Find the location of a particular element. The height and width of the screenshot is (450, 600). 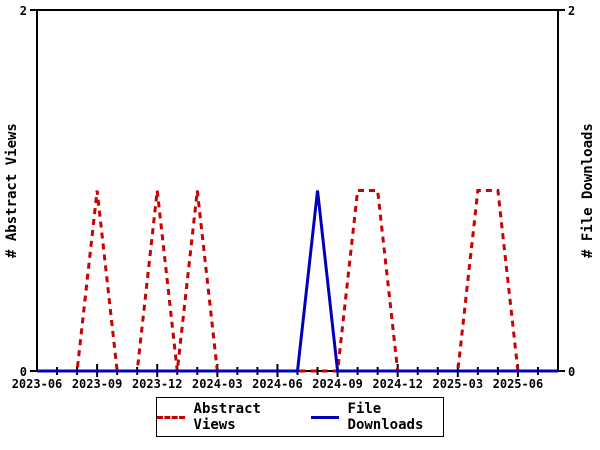

legend-item-file-downloads: File Downloads is located at coordinates (377, 417).